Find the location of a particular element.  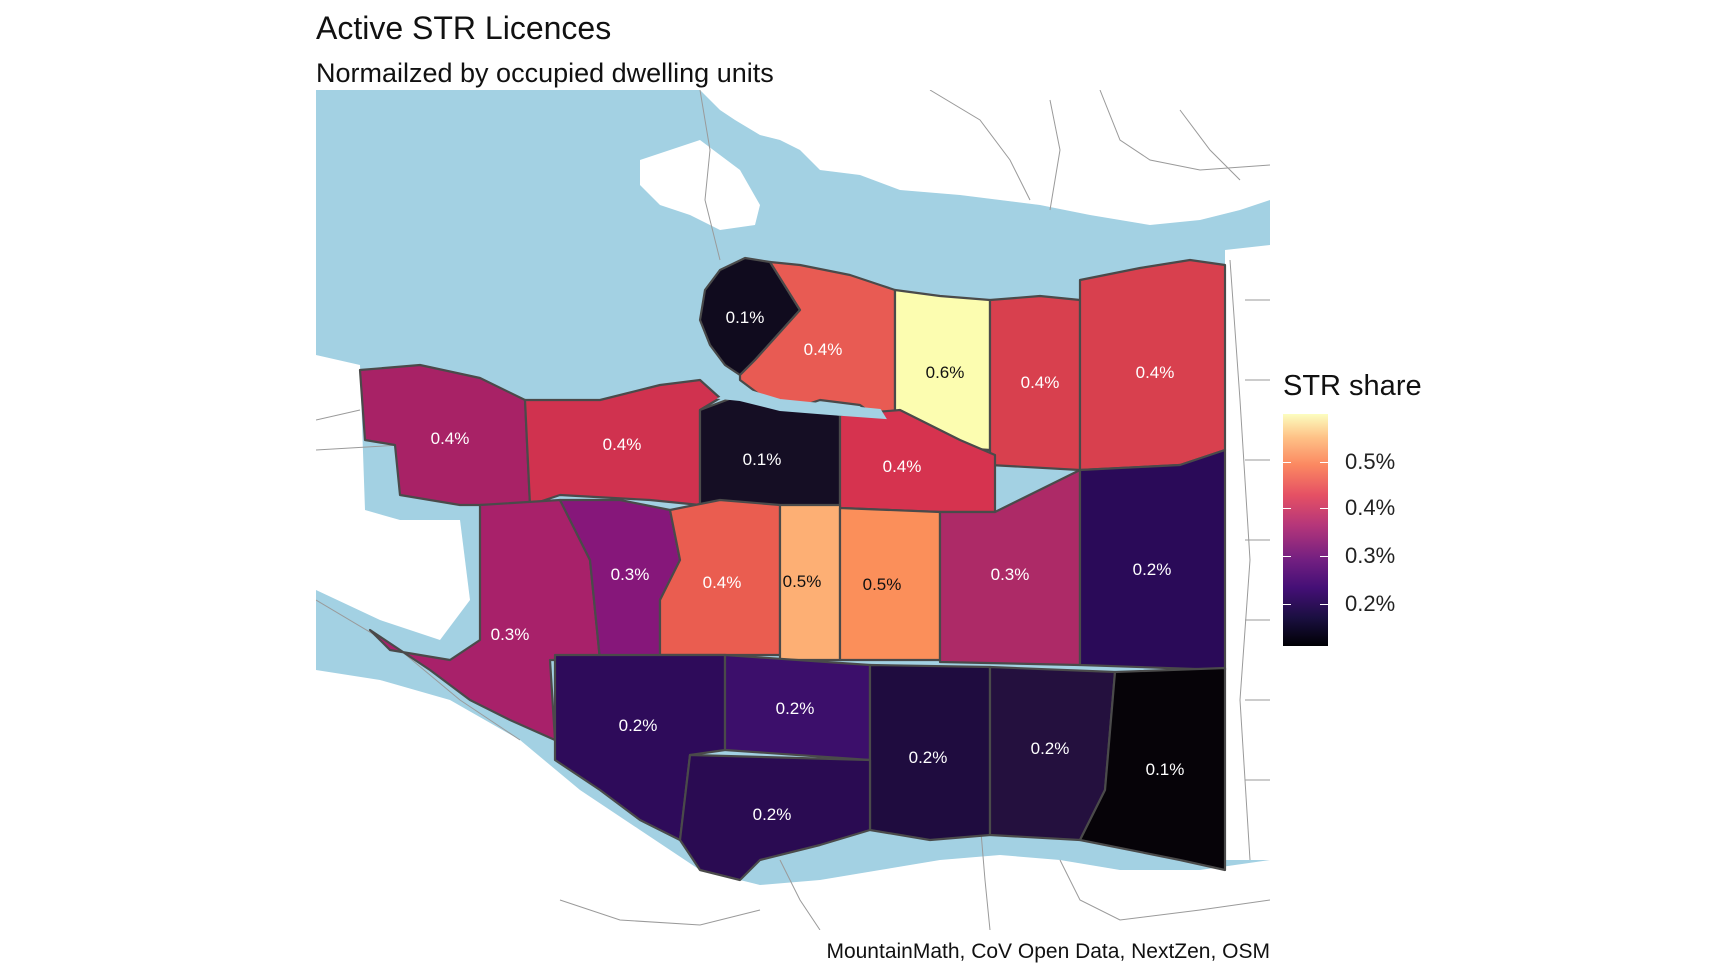

label-kitsilano: 0.4% is located at coordinates (622, 444).